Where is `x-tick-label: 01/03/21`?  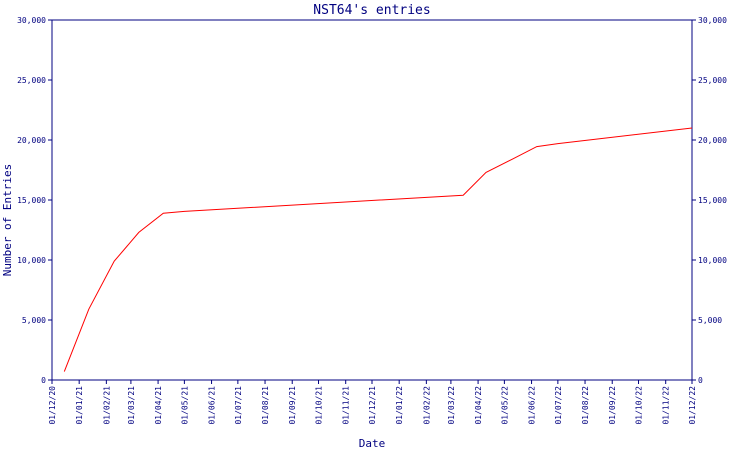
x-tick-label: 01/03/21 is located at coordinates (131, 405).